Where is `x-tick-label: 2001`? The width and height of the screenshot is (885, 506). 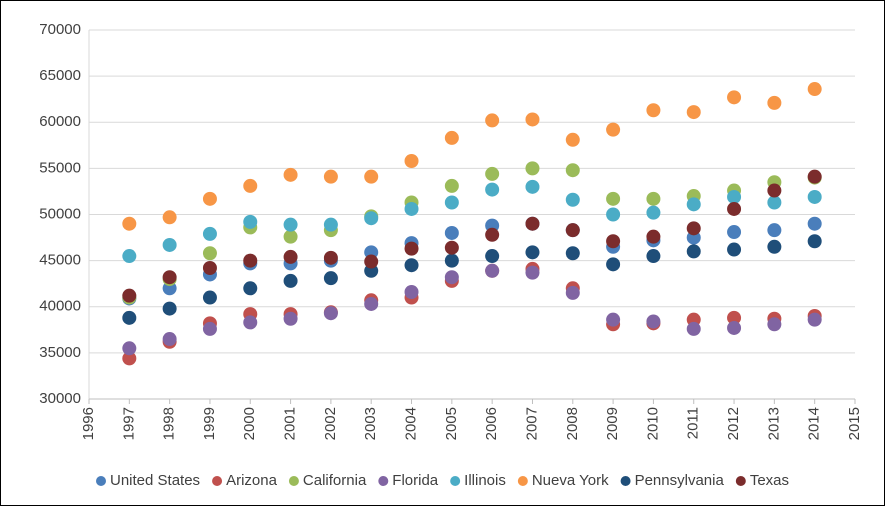
x-tick-label: 2001 is located at coordinates (290, 423).